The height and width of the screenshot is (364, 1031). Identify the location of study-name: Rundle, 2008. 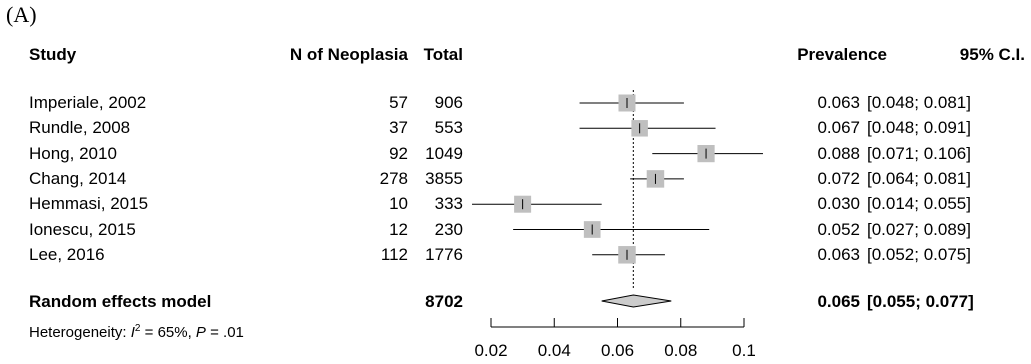
(80, 128).